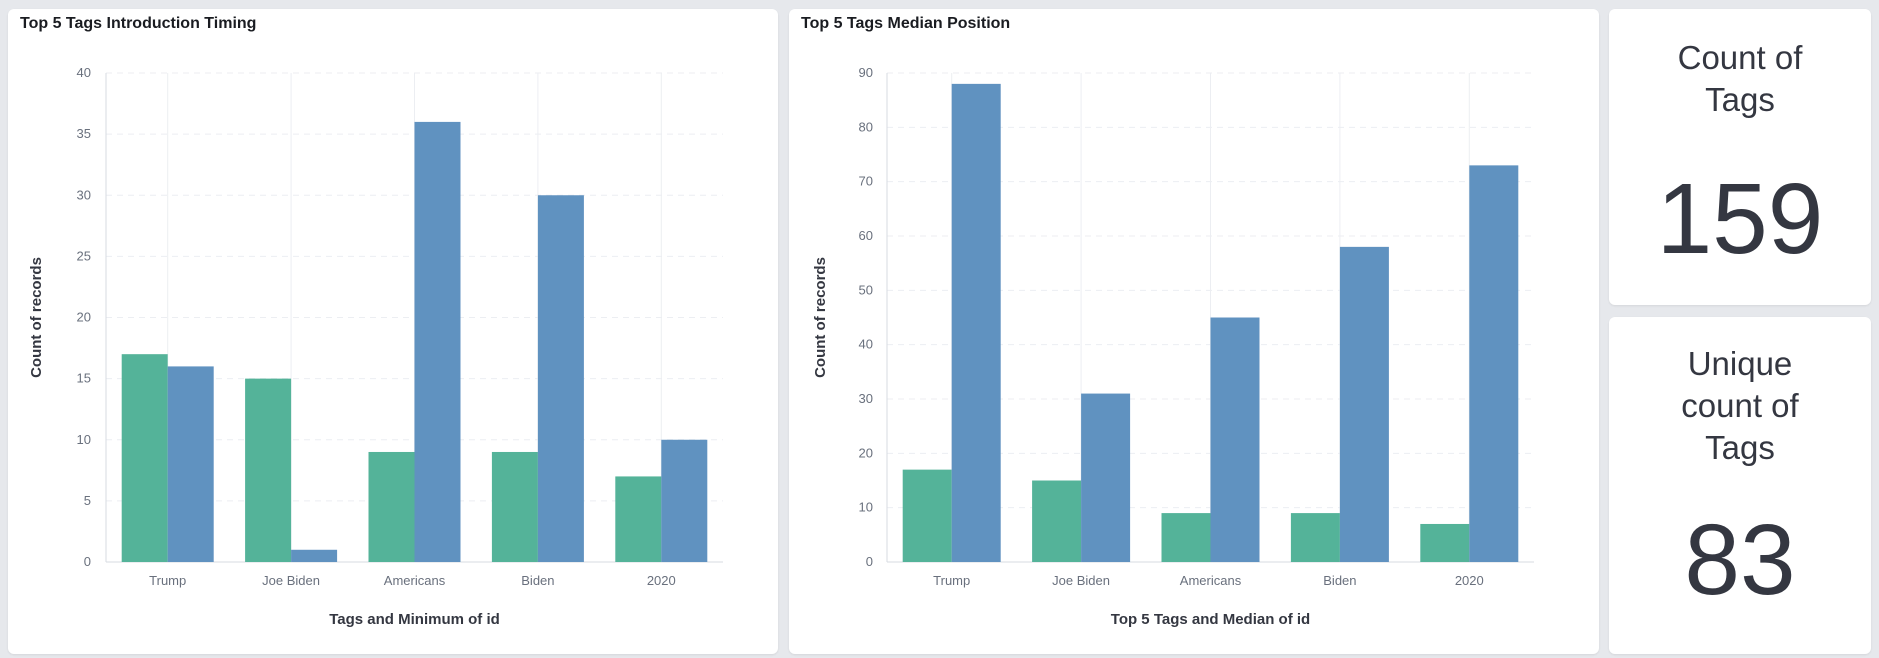  Describe the element at coordinates (84, 378) in the screenshot. I see `y-tick-label: 15` at that location.